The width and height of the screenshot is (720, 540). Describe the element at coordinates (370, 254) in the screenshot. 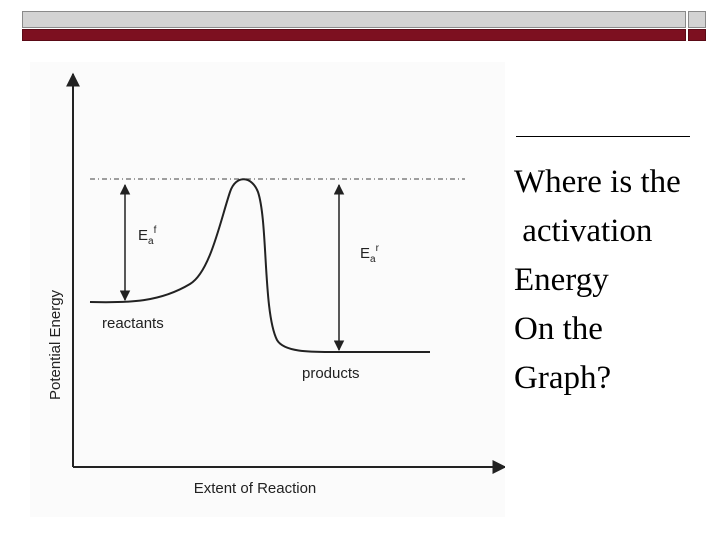

I see `reverse-activation-symbol: Ear` at that location.